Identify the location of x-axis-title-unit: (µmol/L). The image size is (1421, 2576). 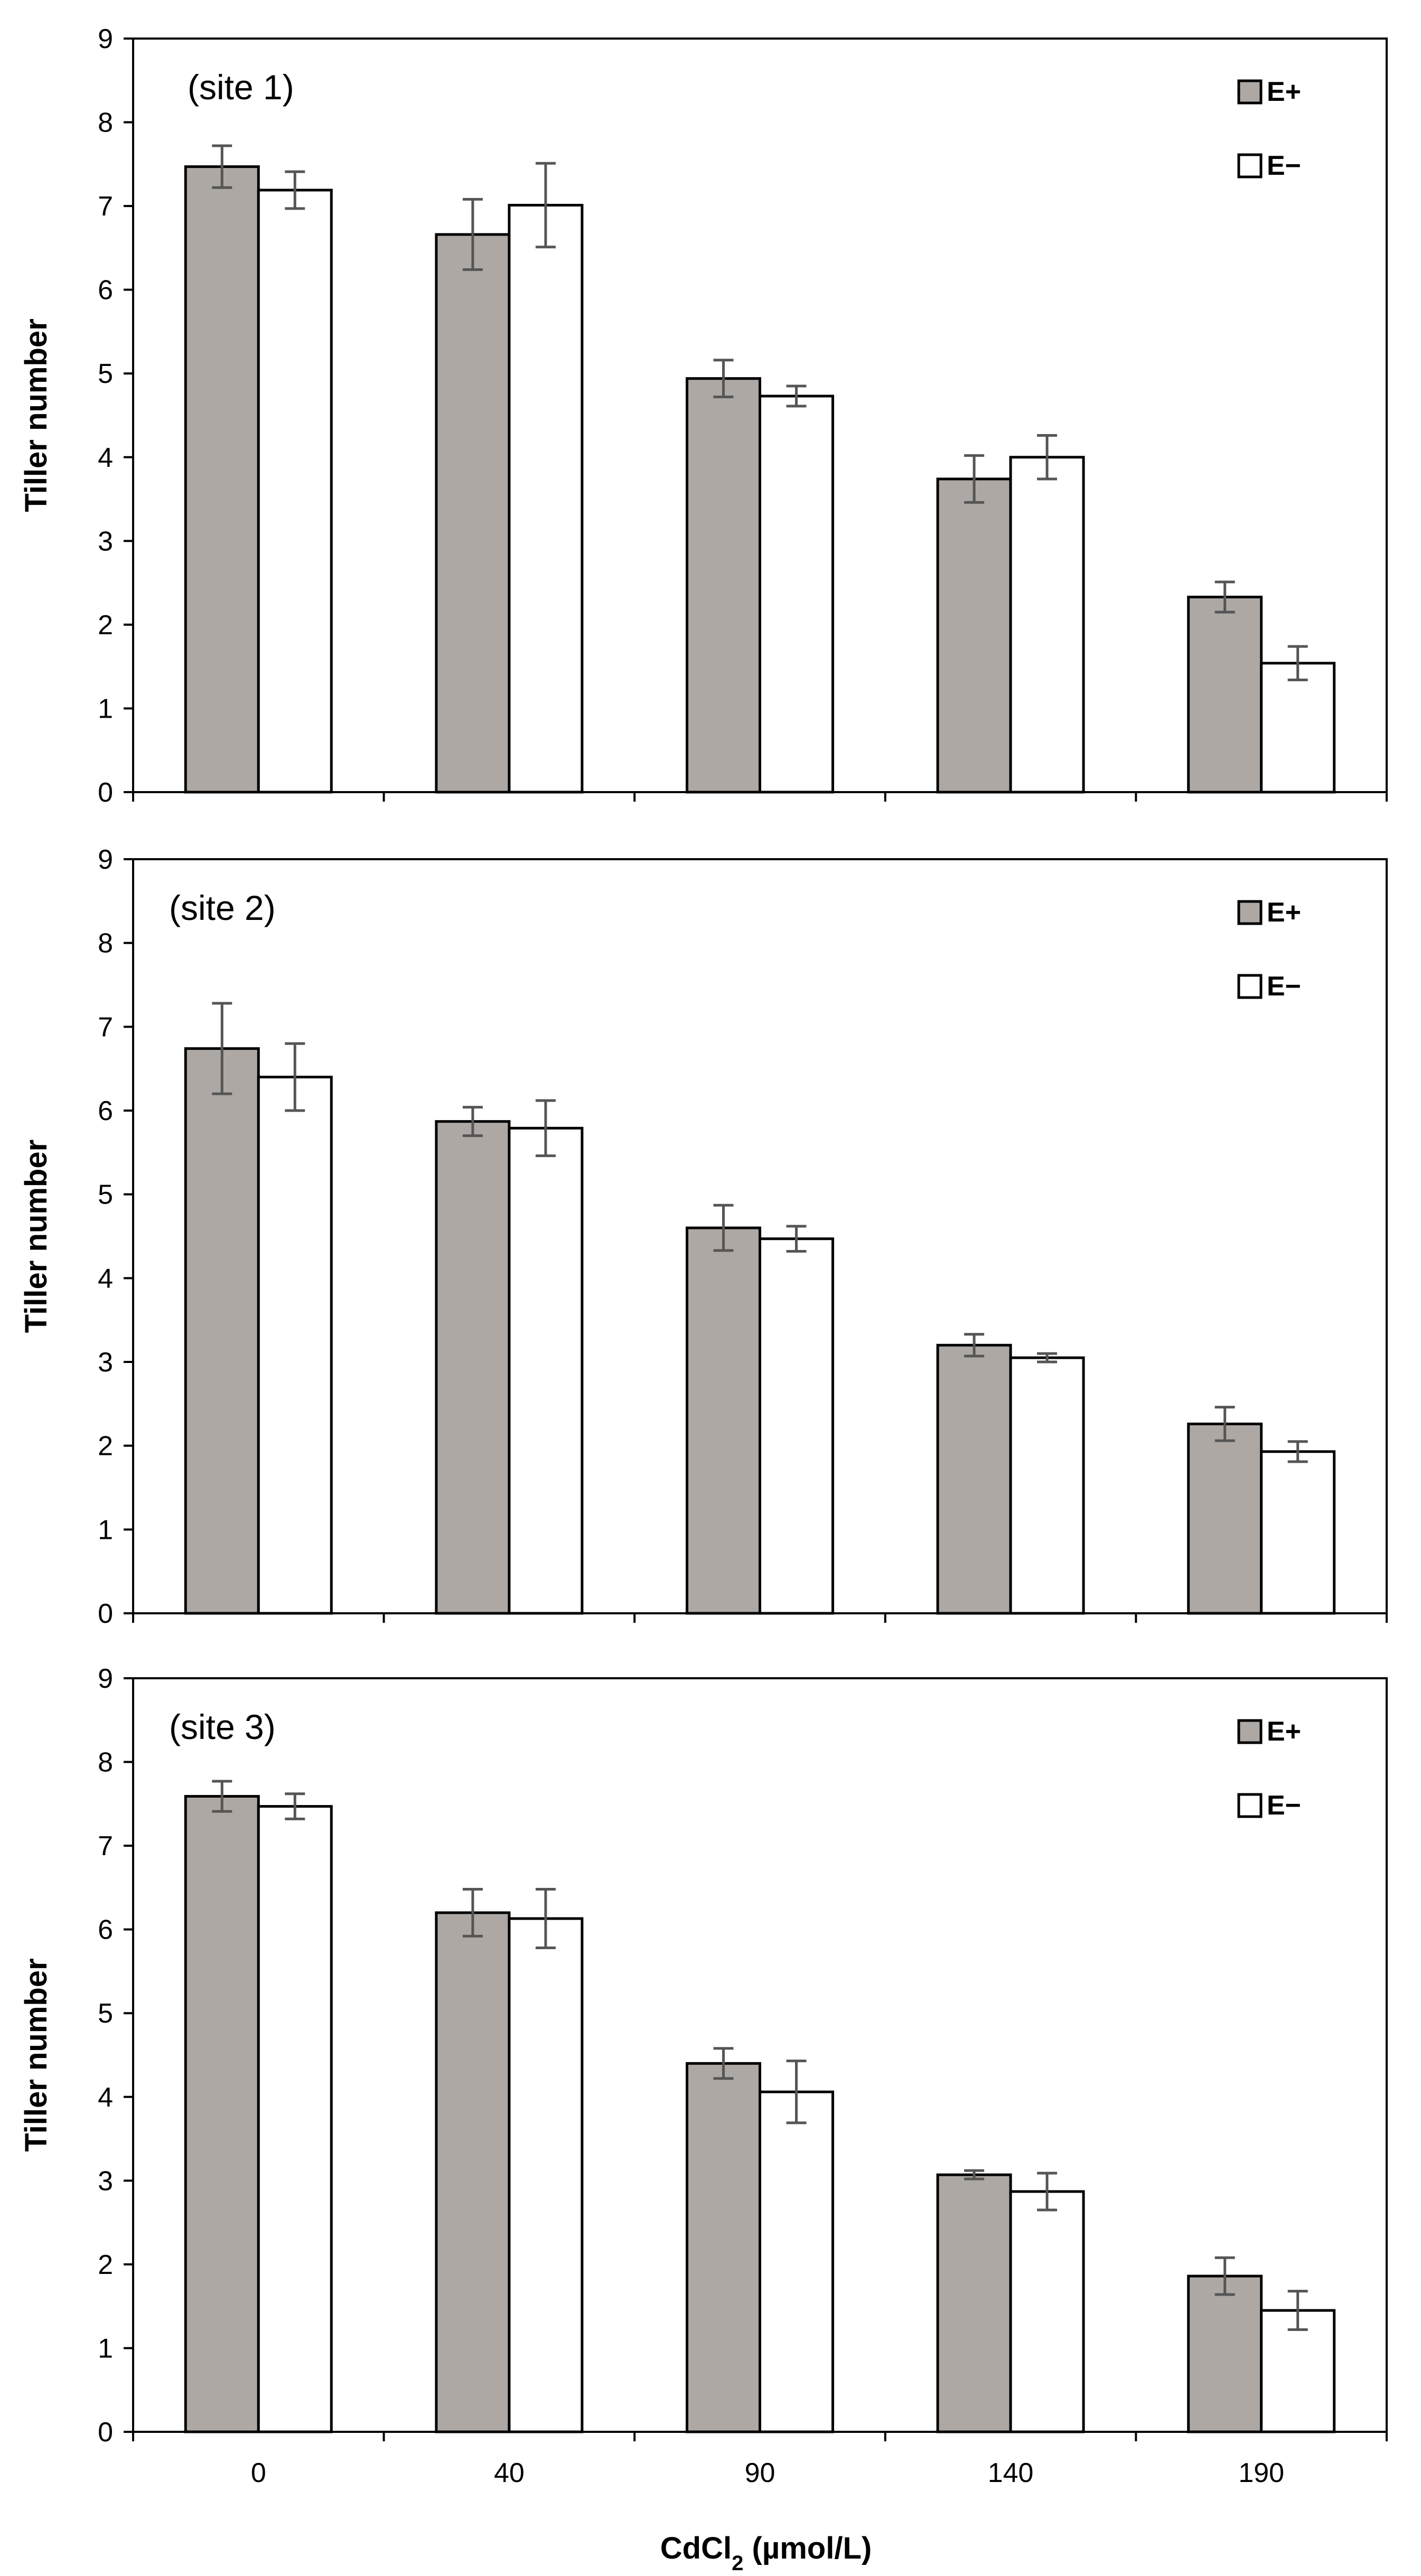
(808, 2548).